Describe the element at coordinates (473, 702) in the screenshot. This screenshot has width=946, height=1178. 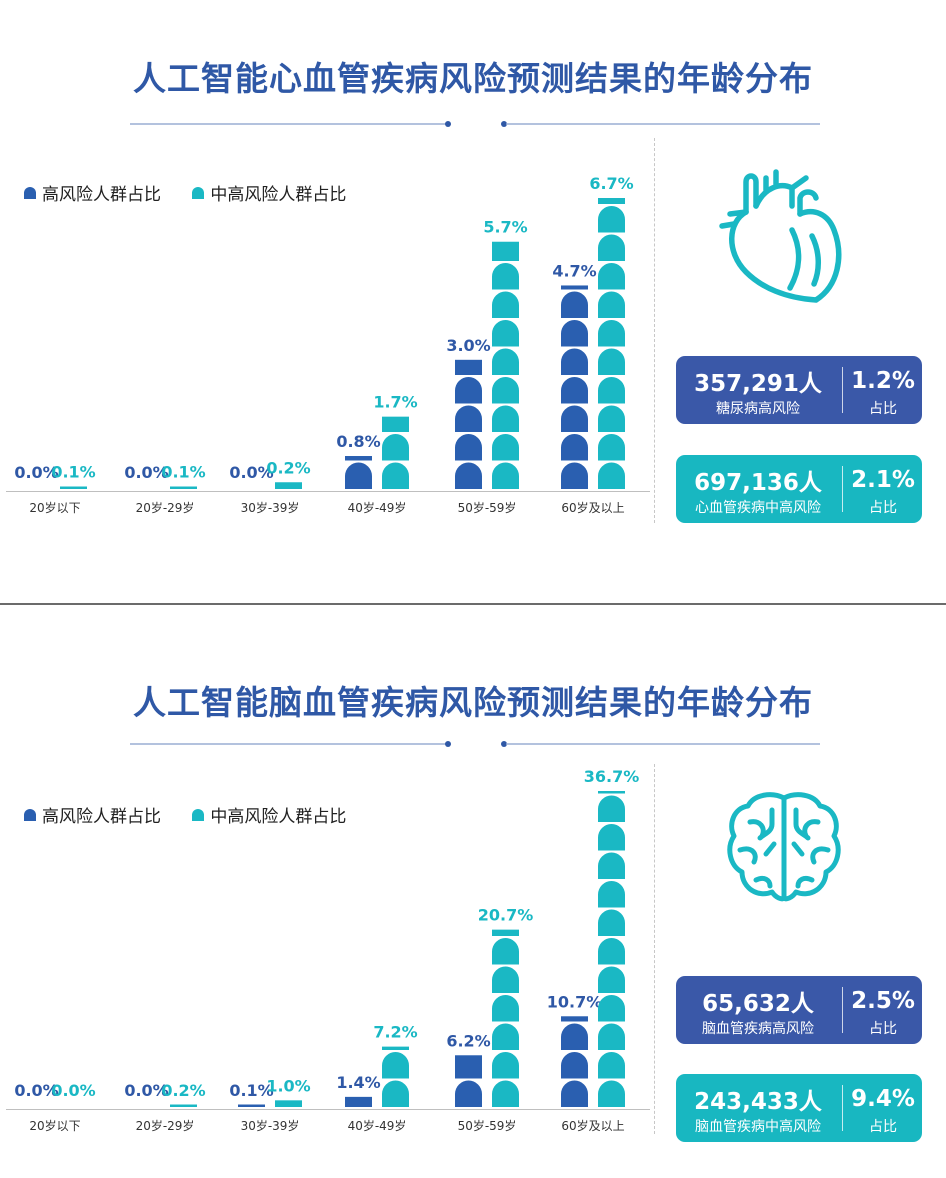
I see `page-title: 人工智能脑血管疾病风险预测结果的年龄分布` at that location.